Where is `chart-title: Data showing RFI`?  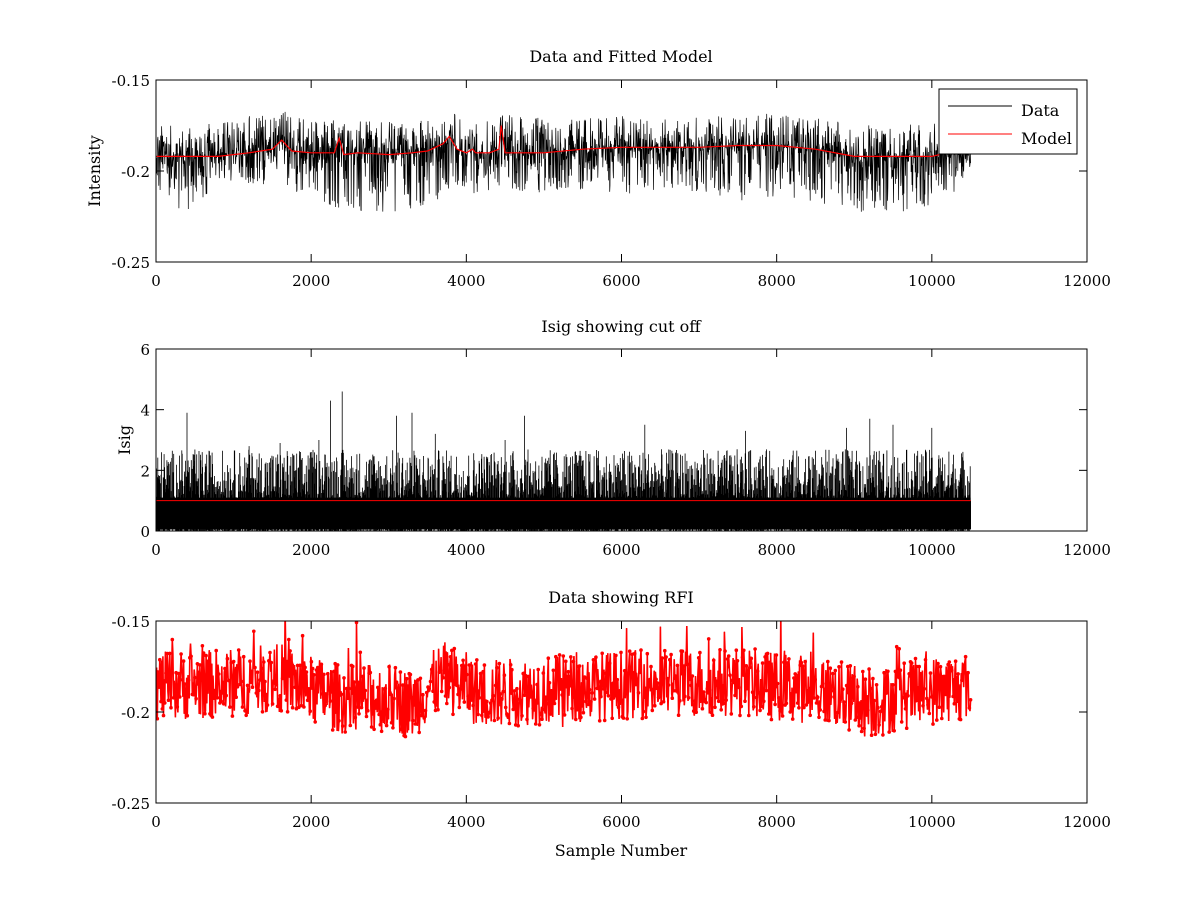
chart-title: Data showing RFI is located at coordinates (620, 597).